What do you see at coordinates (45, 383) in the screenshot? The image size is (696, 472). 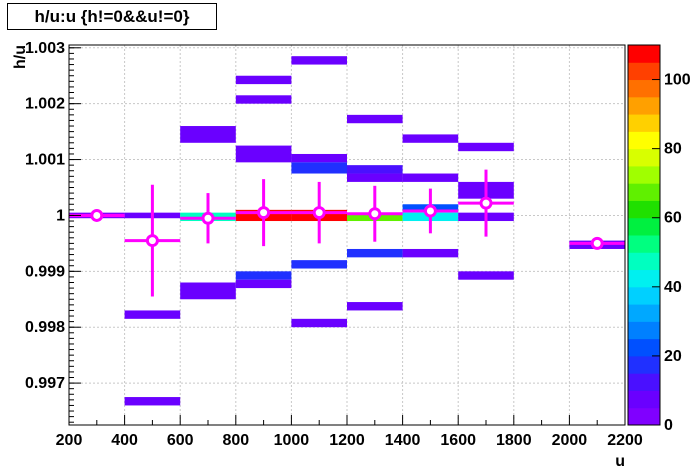 I see `y-tick-label: 0.997` at bounding box center [45, 383].